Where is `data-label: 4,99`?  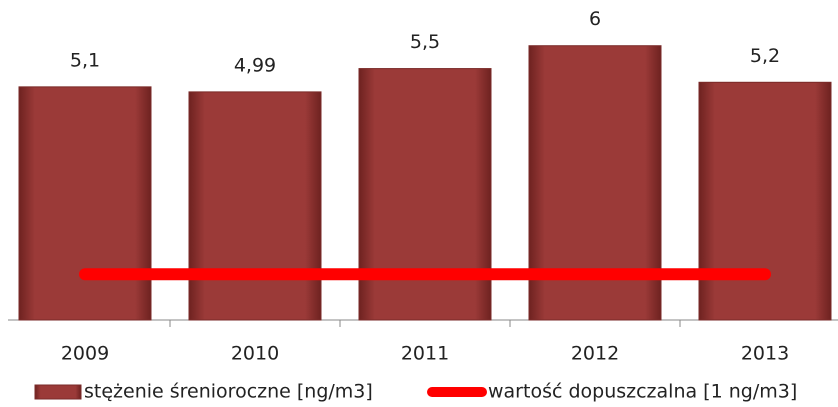
data-label: 4,99 is located at coordinates (255, 65).